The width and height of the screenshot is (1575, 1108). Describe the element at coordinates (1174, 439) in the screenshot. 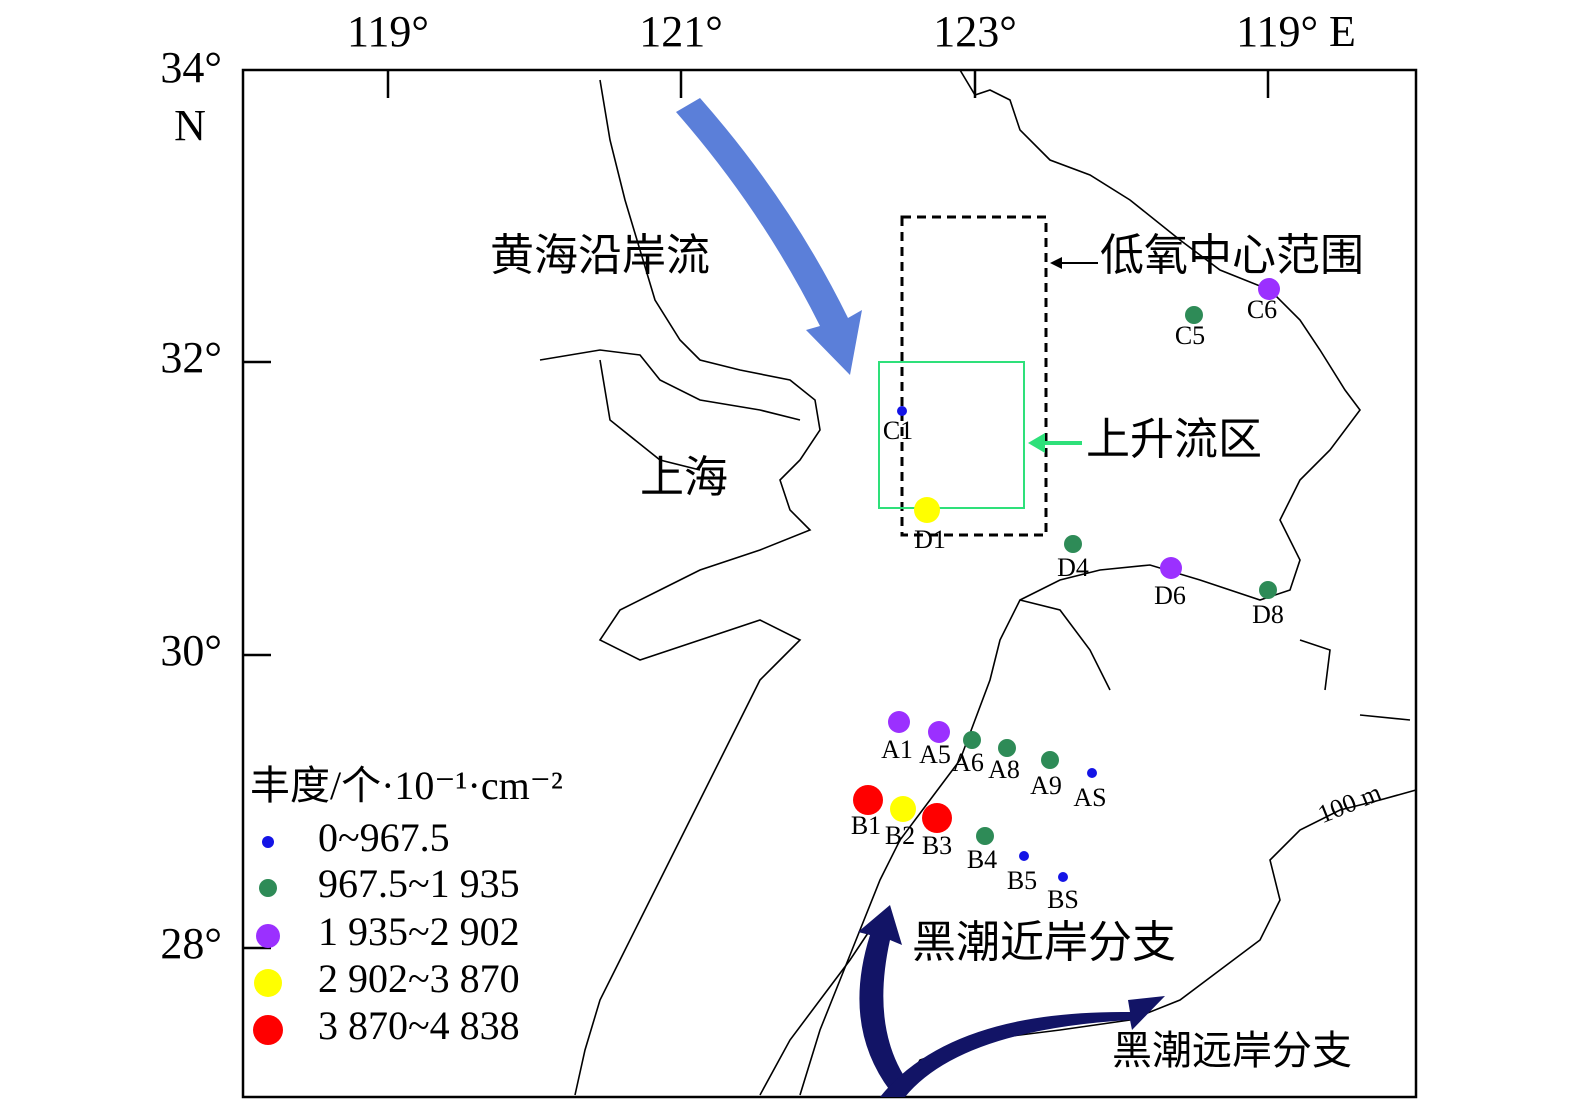

I see `annotation: 上升流区` at that location.